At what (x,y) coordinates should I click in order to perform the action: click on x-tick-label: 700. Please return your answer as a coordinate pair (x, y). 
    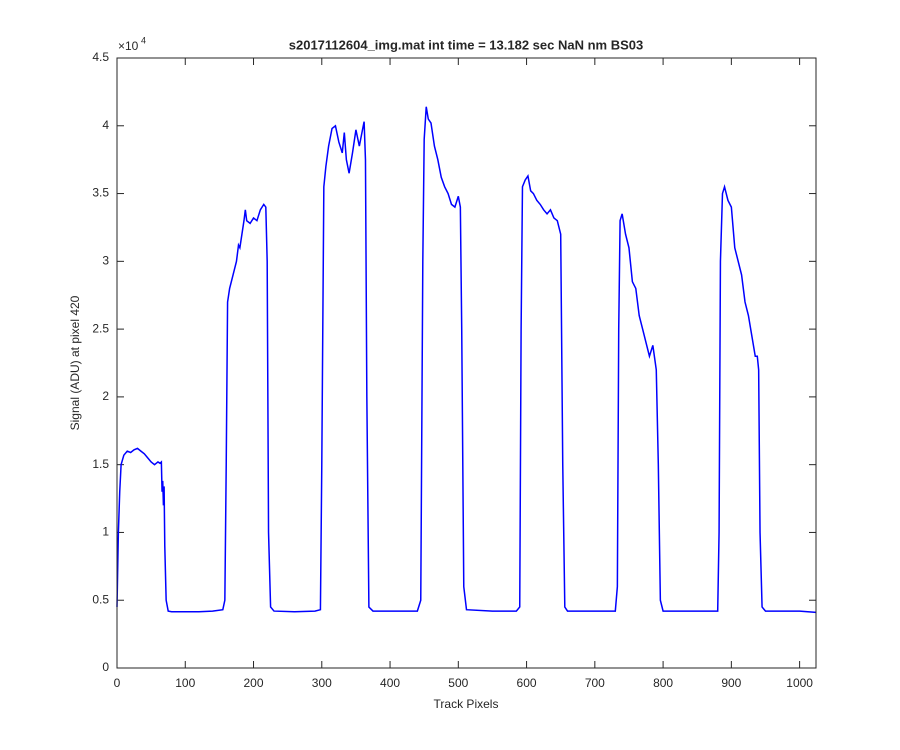
    Looking at the image, I should click on (595, 683).